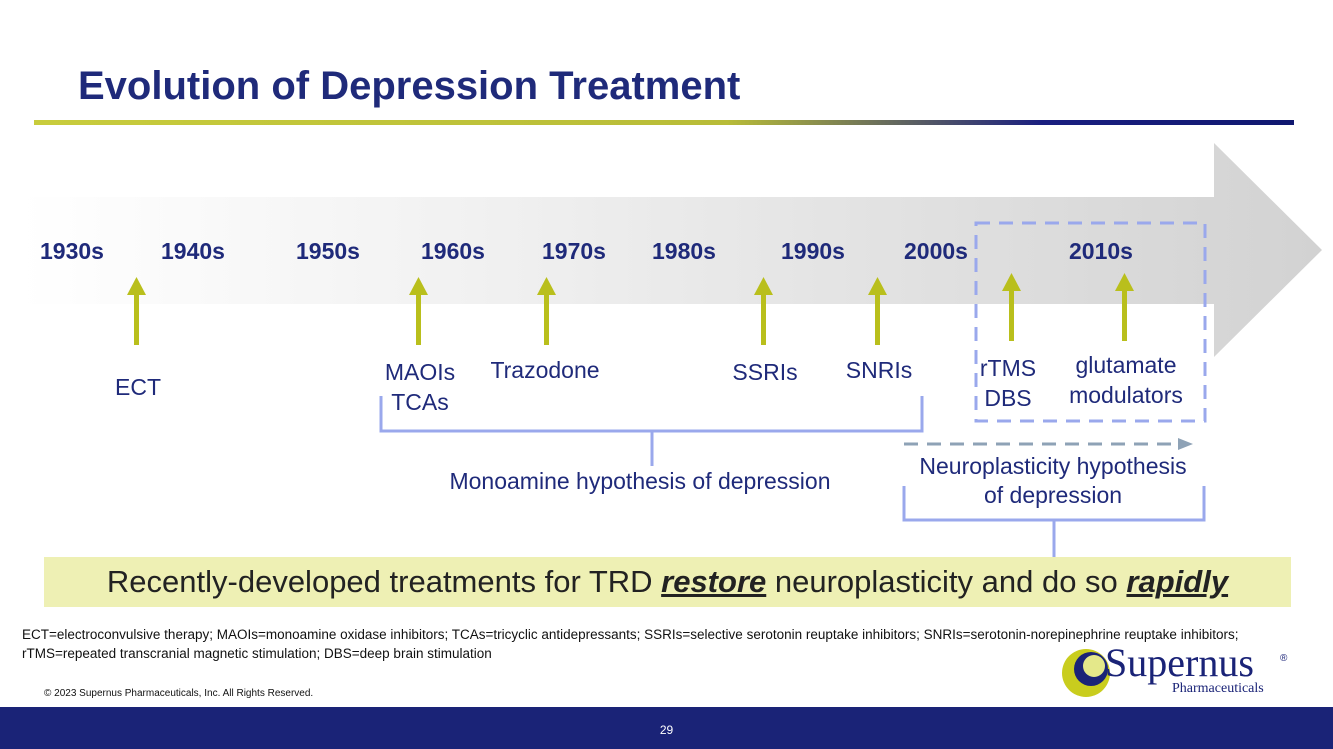 This screenshot has height=749, width=1333. Describe the element at coordinates (418, 311) in the screenshot. I see `arrow-up-maois` at that location.